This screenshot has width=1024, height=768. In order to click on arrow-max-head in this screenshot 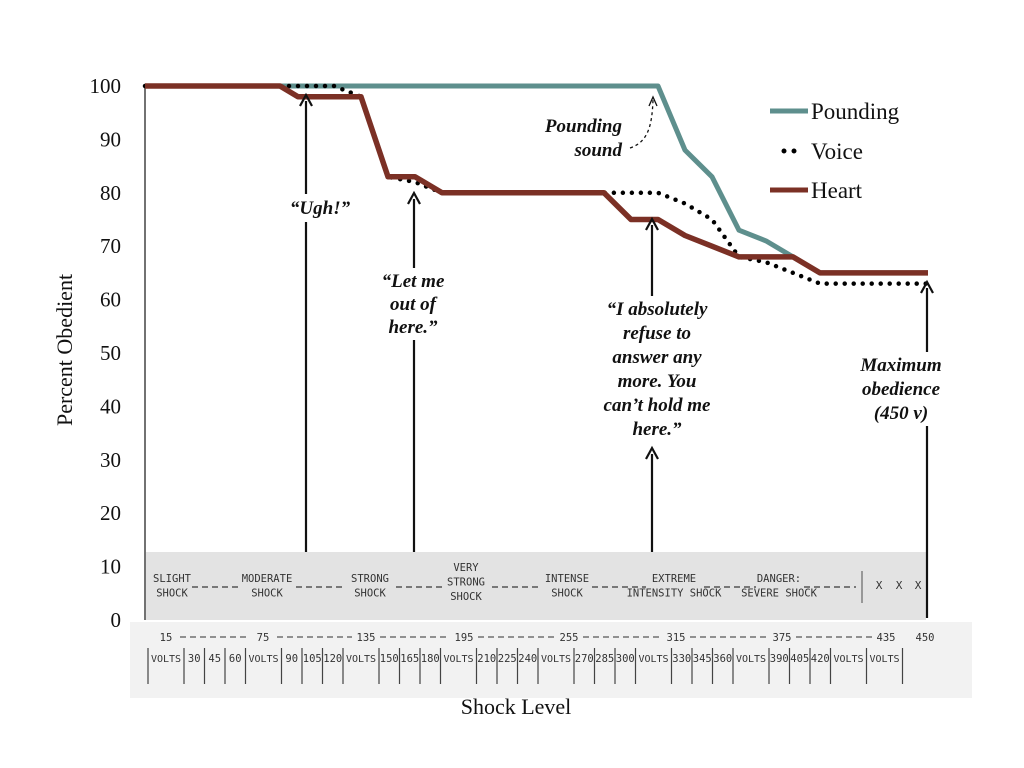, I will do `click(927, 286)`.